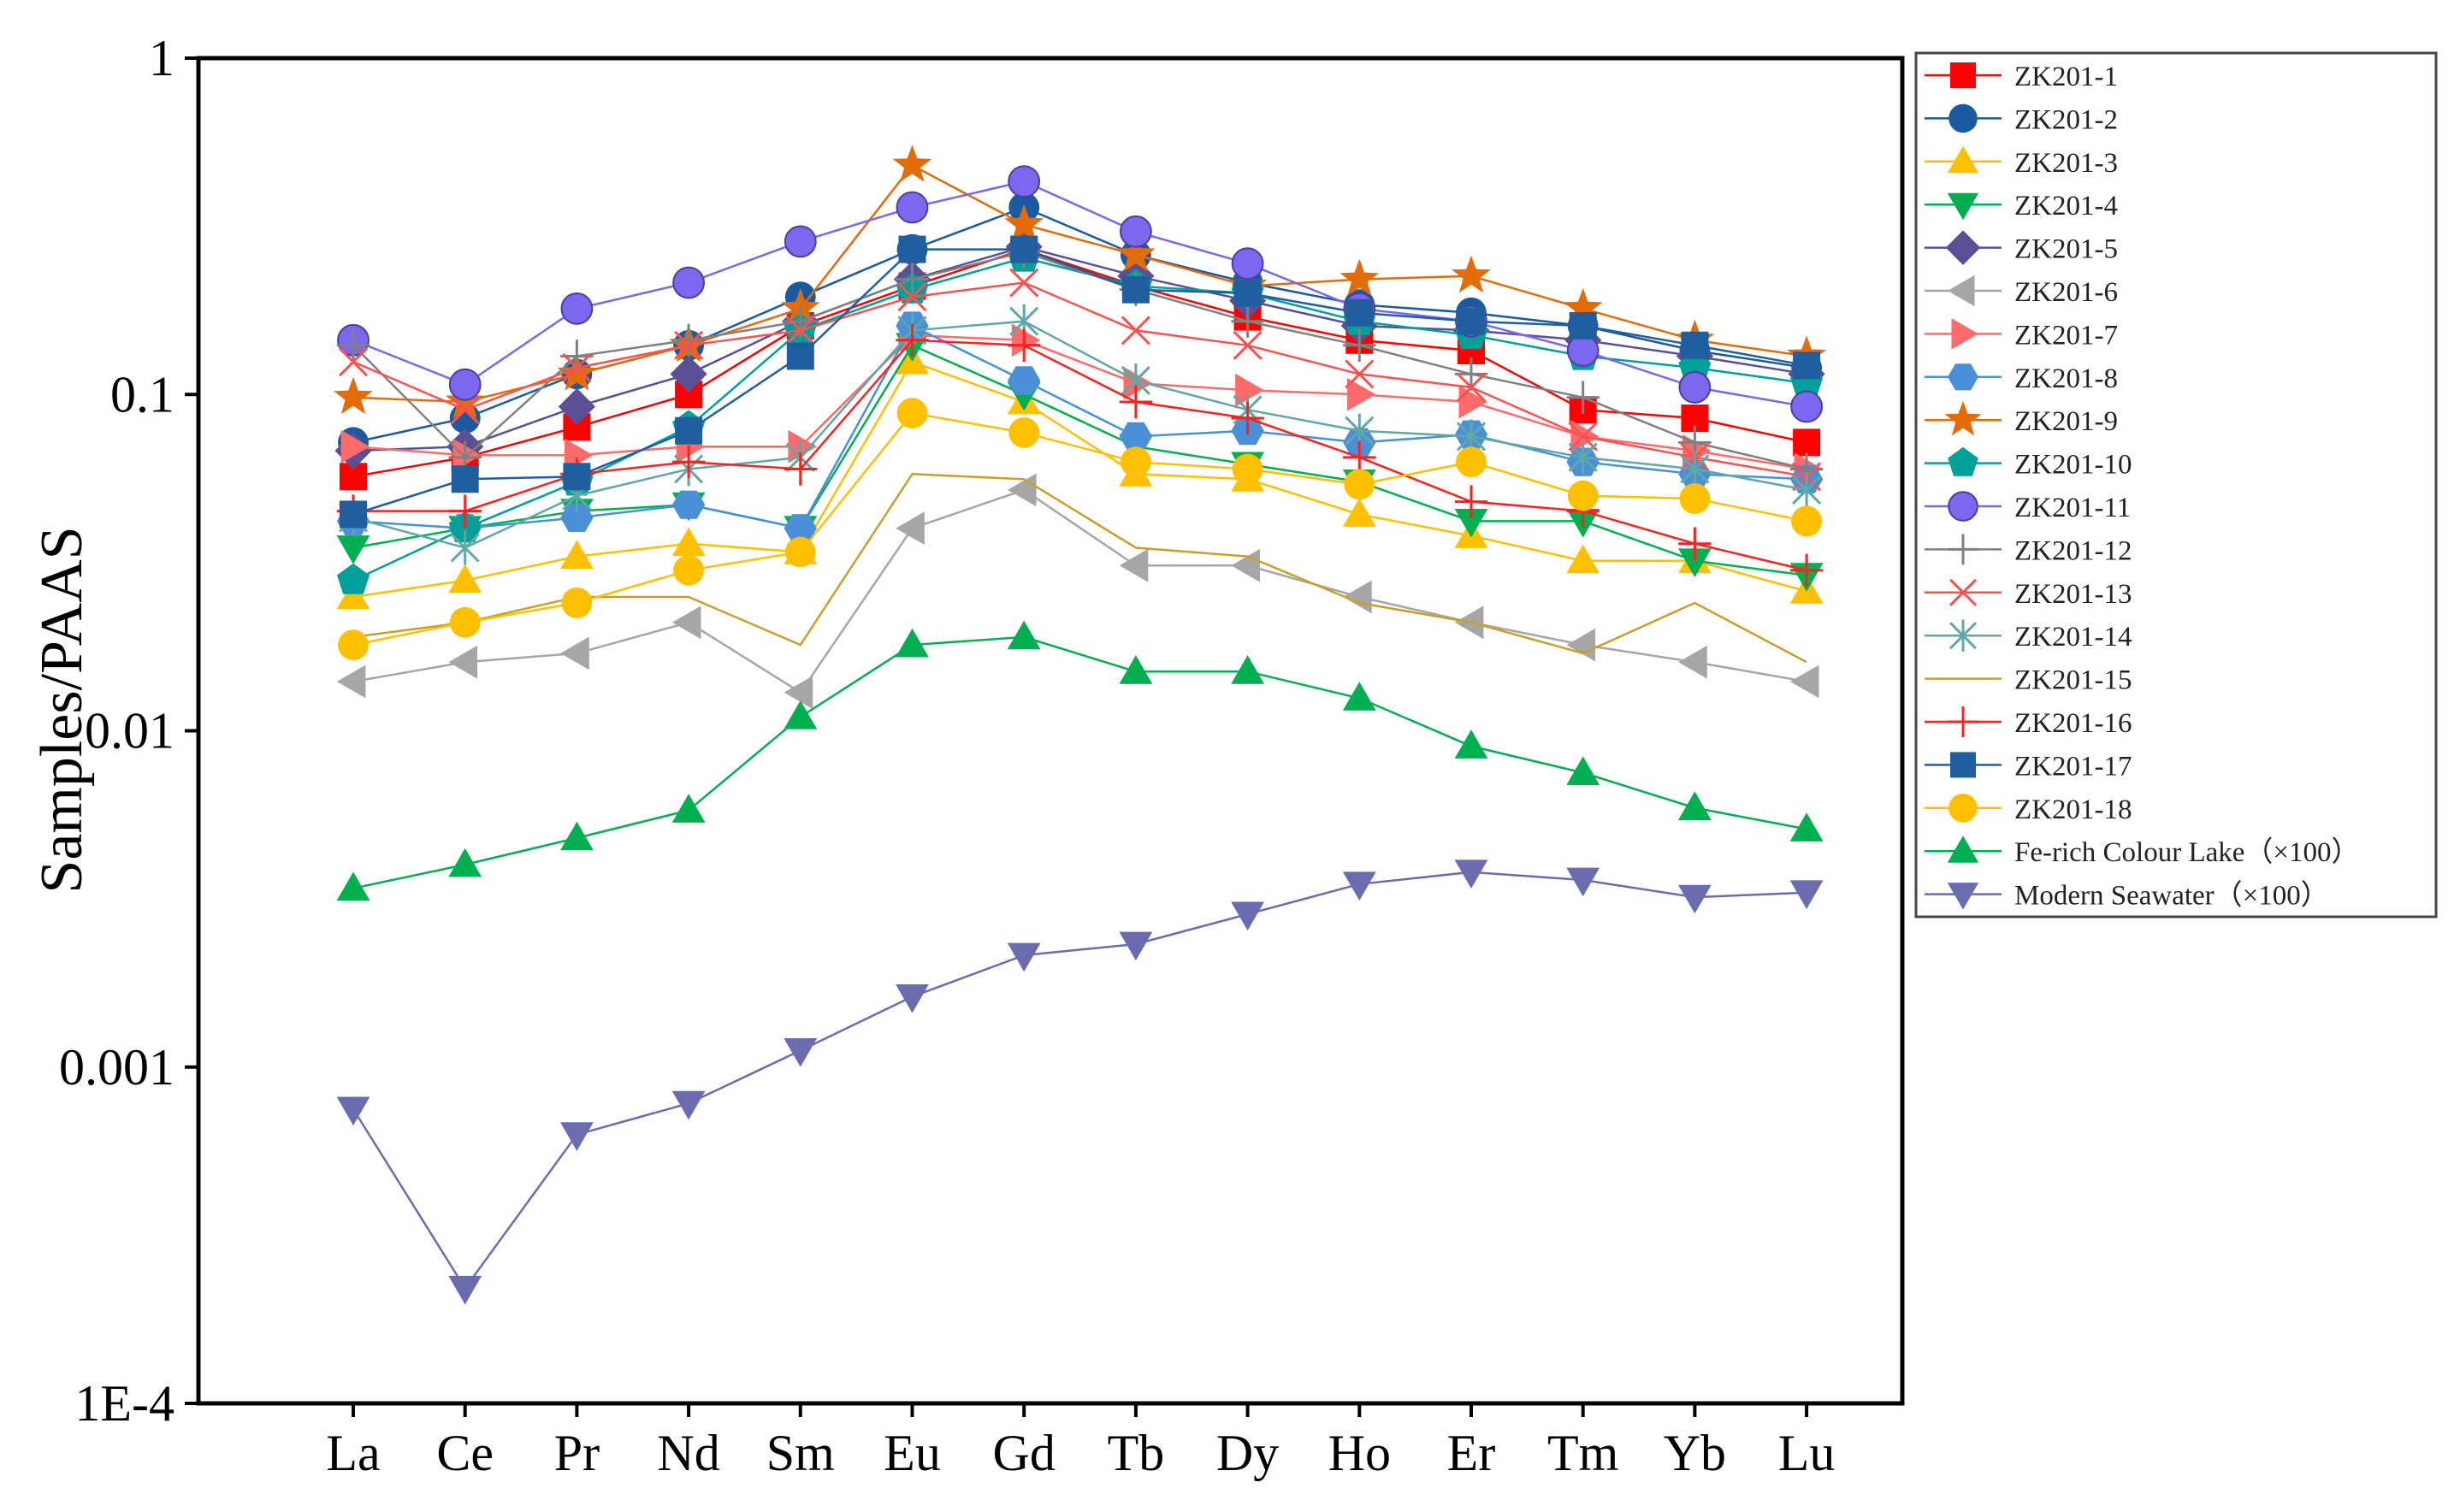 The height and width of the screenshot is (1512, 2460). What do you see at coordinates (2066, 206) in the screenshot?
I see `legend-label: ZK201-4` at bounding box center [2066, 206].